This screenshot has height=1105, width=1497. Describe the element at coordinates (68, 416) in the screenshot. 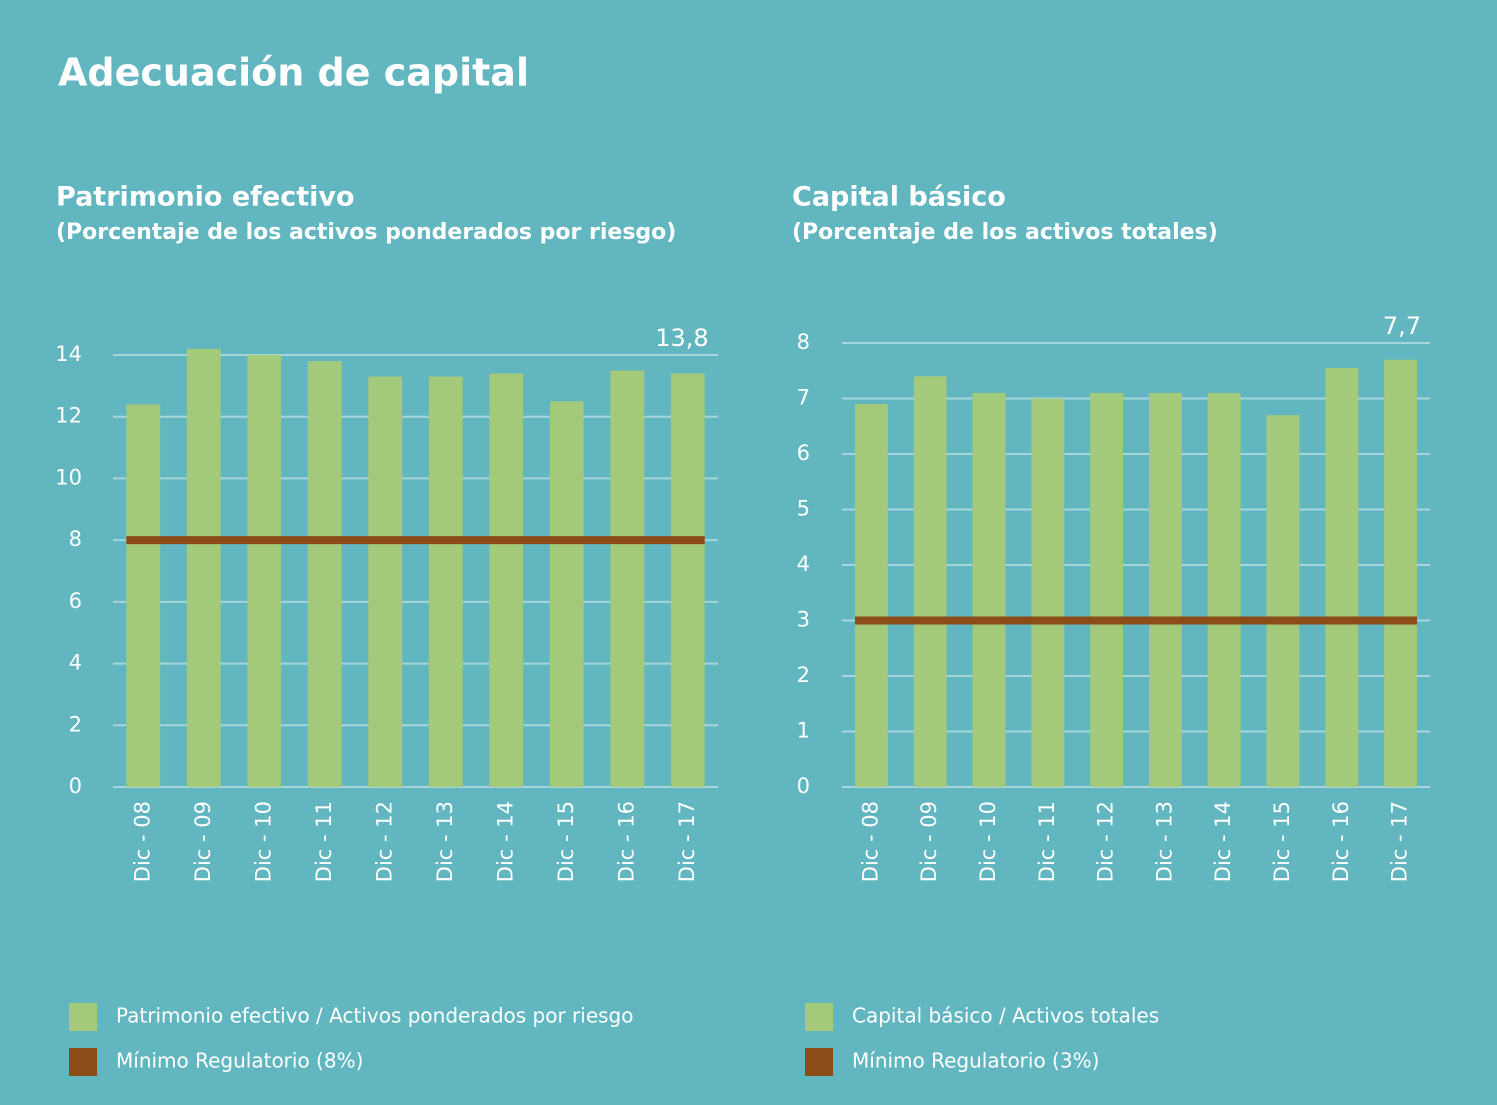

I see `y-tick-label: 12` at that location.